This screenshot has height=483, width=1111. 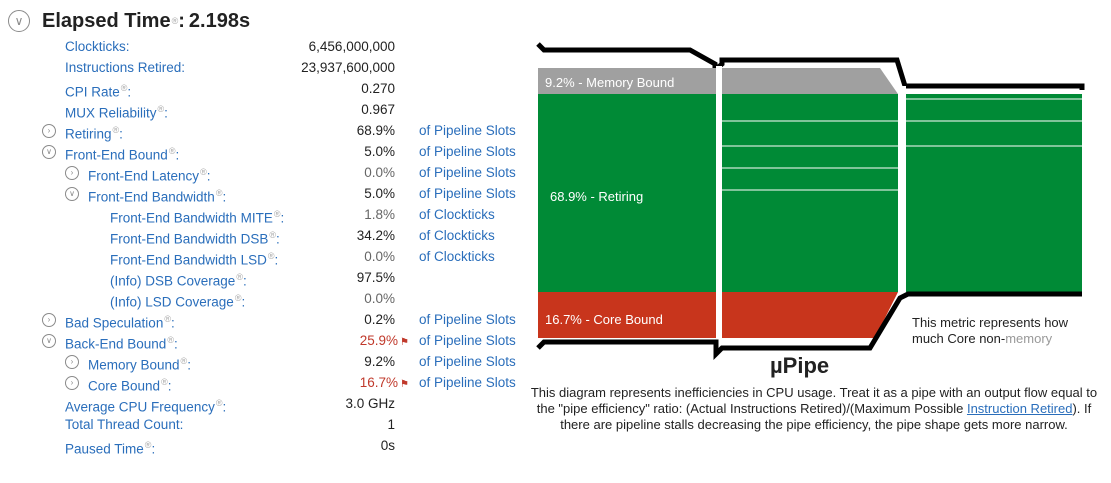 I want to click on metric-label: Average CPU Frequency®:, so click(x=145, y=405).